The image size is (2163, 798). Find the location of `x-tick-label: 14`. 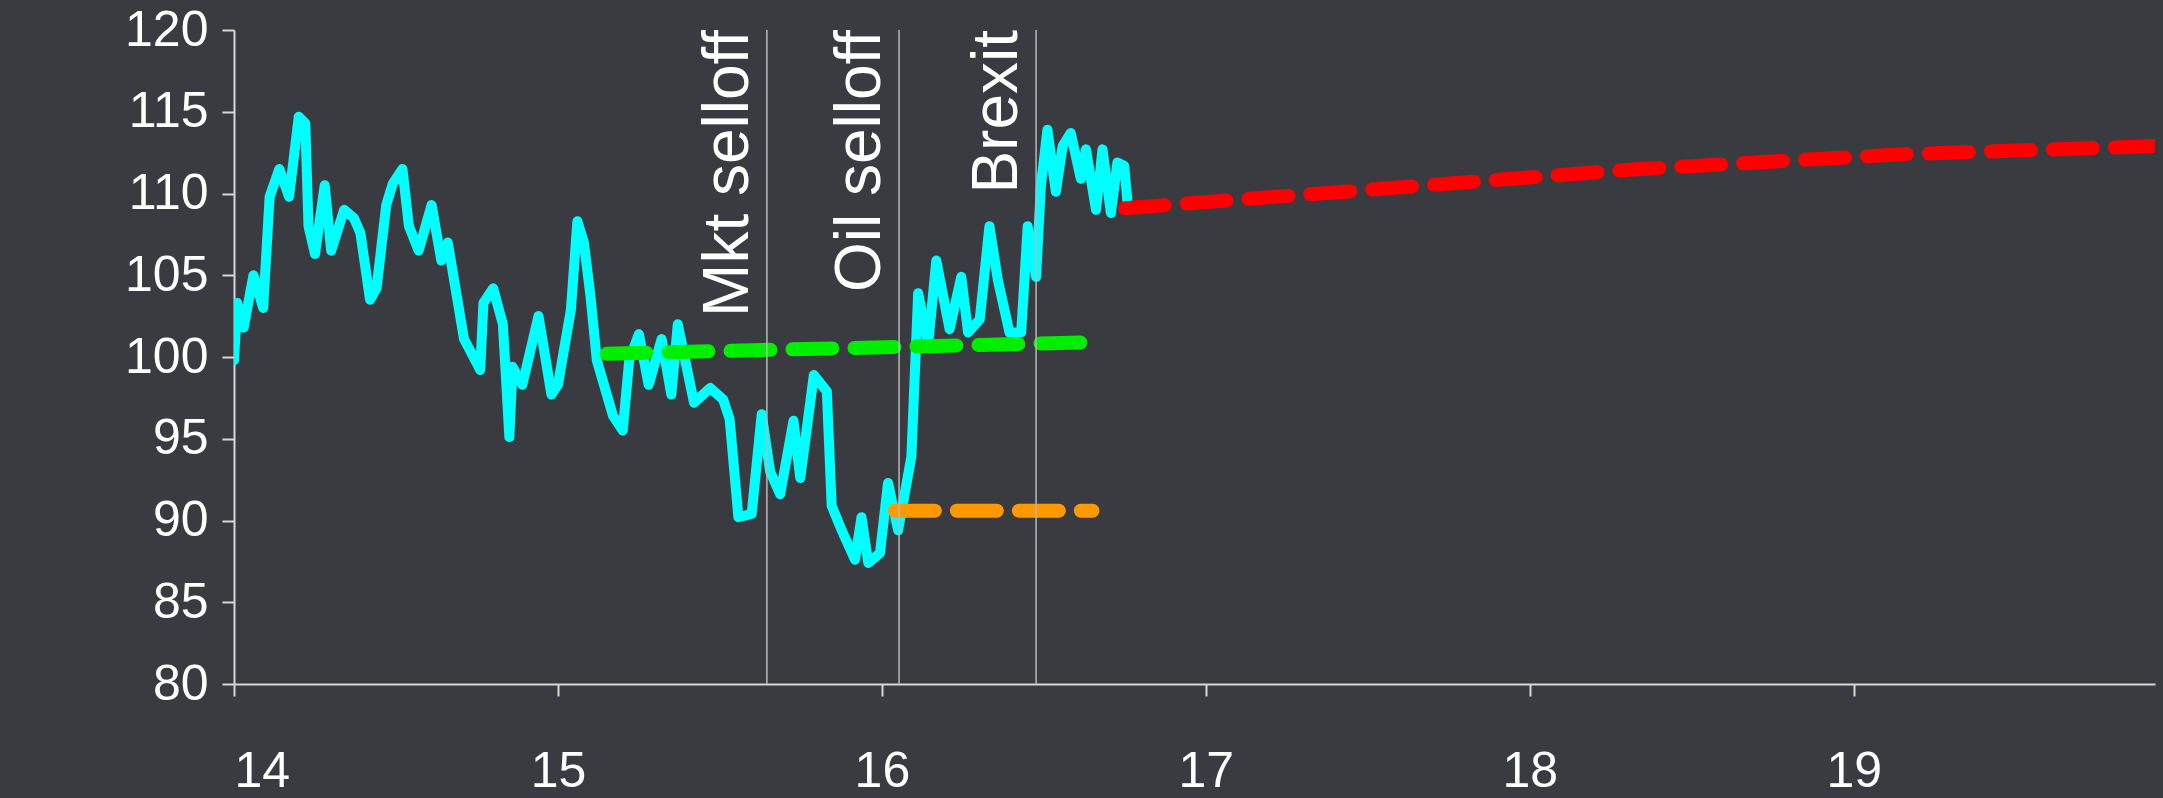

x-tick-label: 14 is located at coordinates (262, 769).